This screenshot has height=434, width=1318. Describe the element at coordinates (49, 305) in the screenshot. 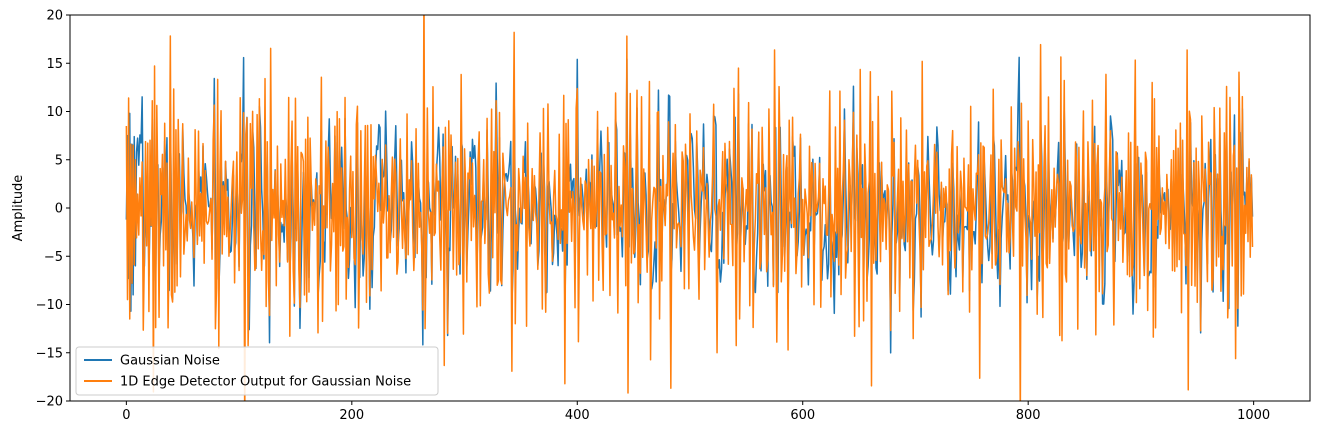

I see `y-tick-label: −10` at that location.